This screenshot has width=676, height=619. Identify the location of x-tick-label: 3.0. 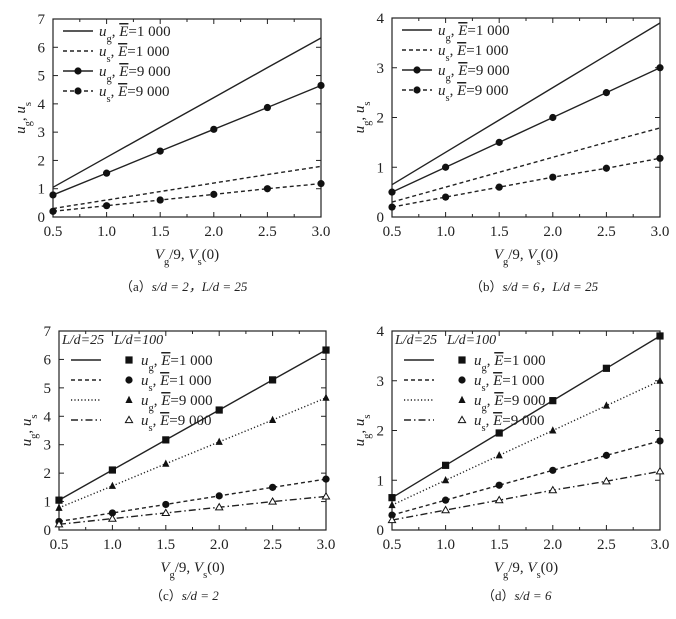
(660, 232).